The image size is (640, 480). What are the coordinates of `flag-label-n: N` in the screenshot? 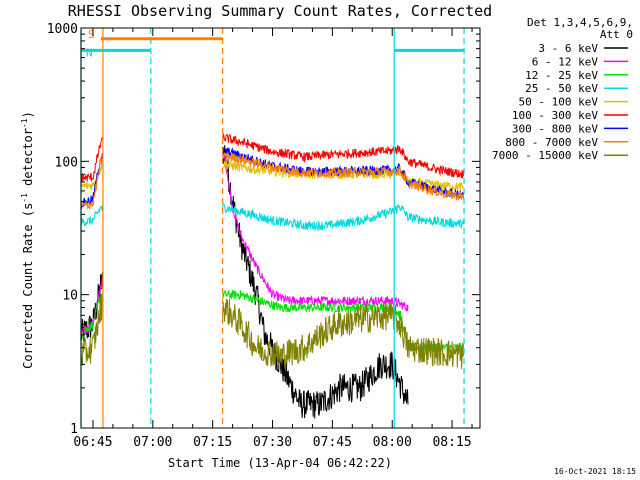 It's located at (89, 52).